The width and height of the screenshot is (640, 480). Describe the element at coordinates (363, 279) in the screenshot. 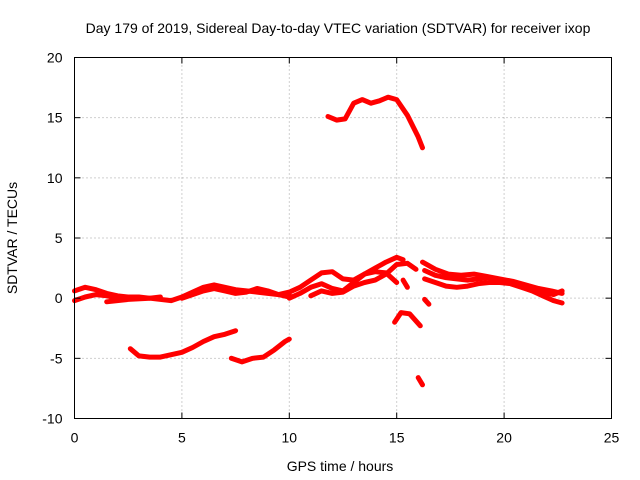

I see `series-trace-s7` at that location.